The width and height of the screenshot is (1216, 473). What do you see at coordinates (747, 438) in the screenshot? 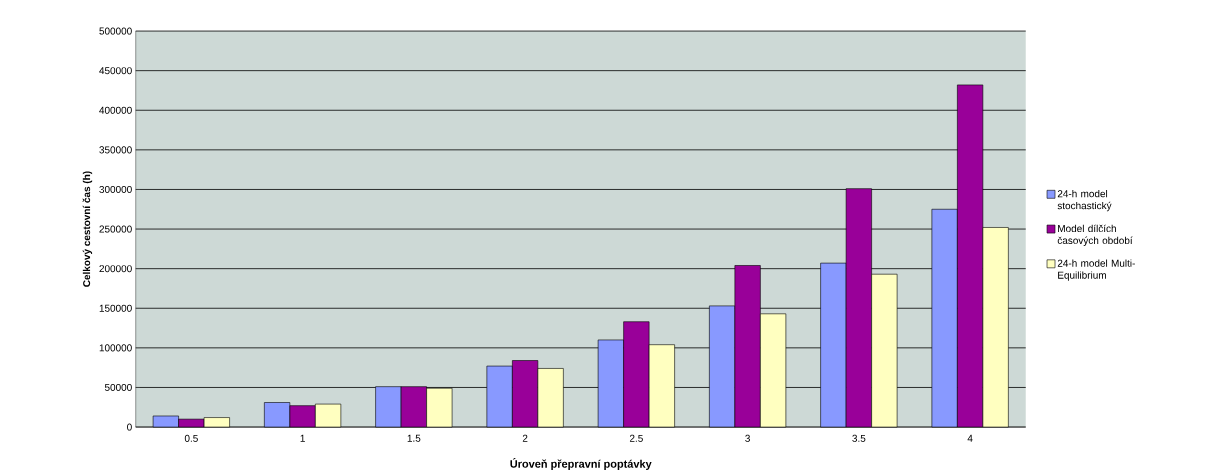
I see `x-tick-label: 3` at bounding box center [747, 438].